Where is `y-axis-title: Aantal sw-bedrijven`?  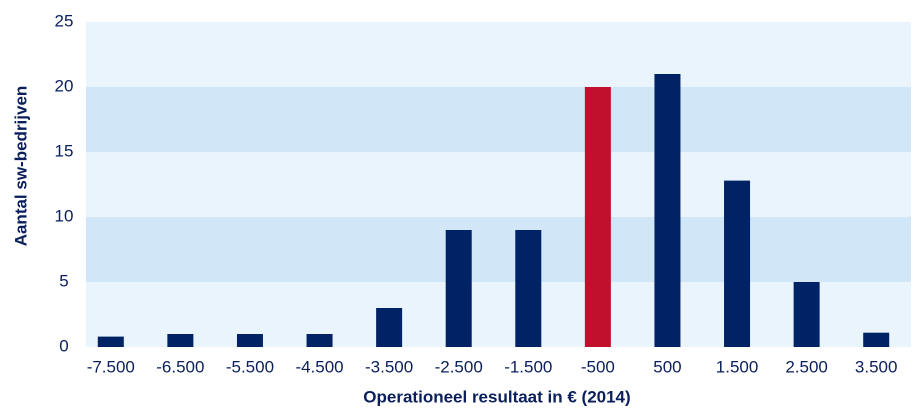 y-axis-title: Aantal sw-bedrijven is located at coordinates (20, 166).